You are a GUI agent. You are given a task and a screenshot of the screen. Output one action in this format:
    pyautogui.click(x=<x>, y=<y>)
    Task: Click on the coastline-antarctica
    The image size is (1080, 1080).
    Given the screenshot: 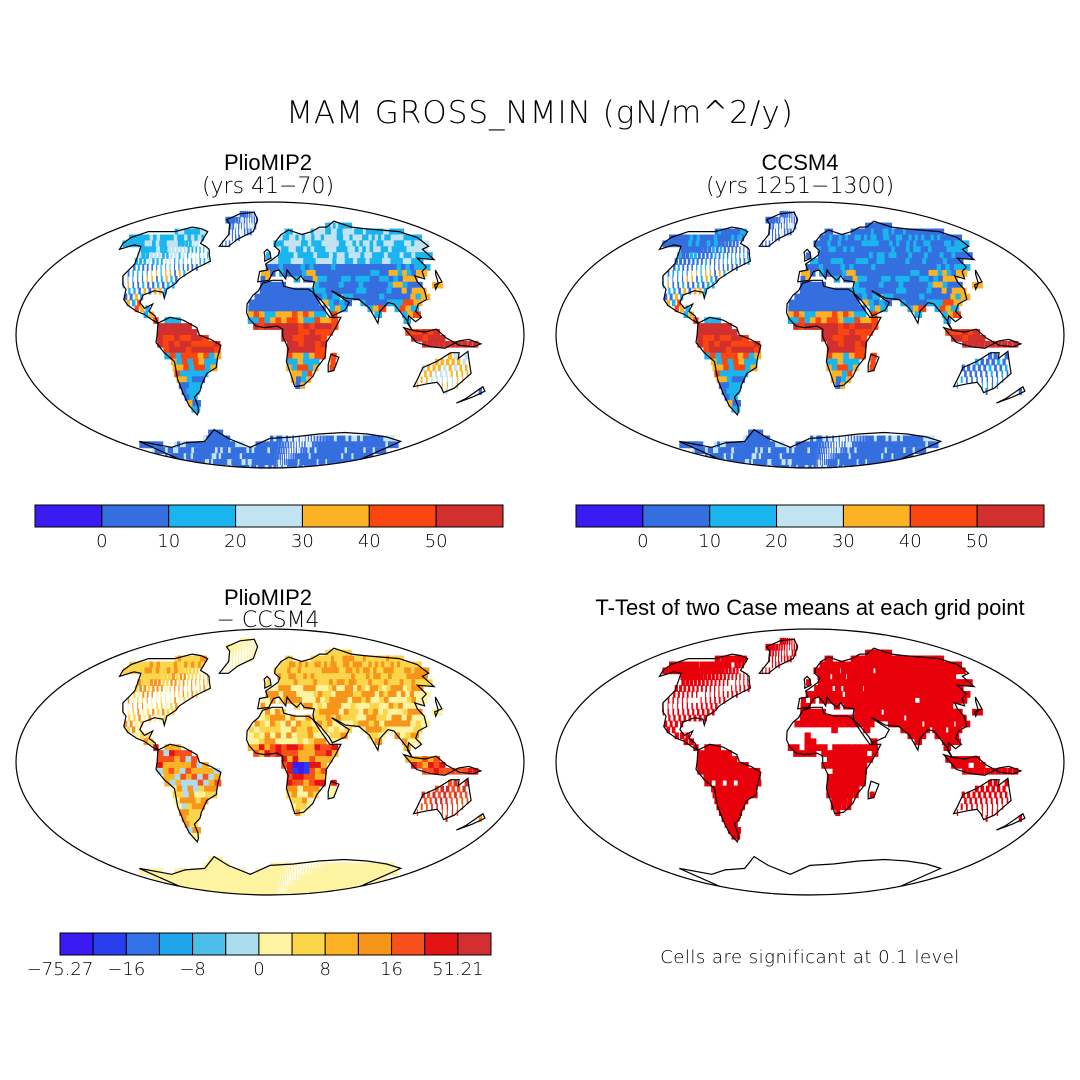 What is the action you would take?
    pyautogui.click(x=271, y=448)
    